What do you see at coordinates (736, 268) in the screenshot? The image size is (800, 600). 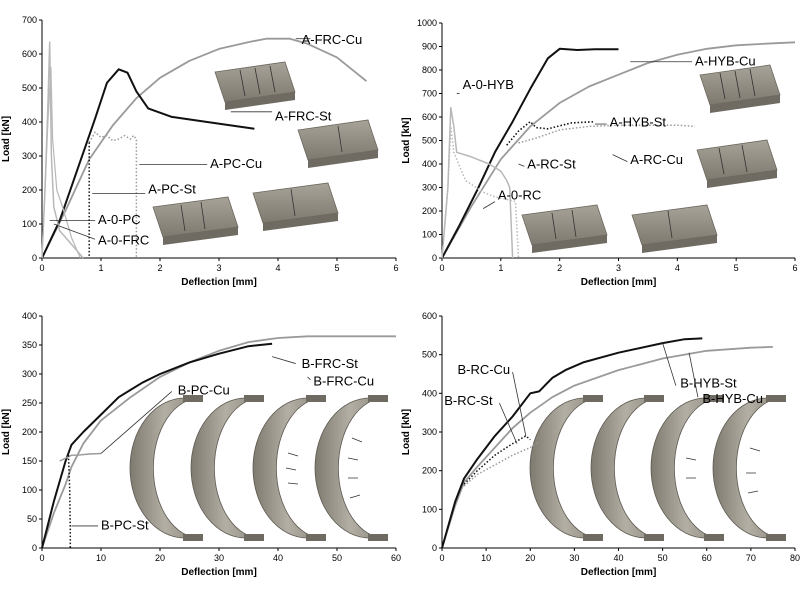 I see `x-tick-label: 5` at bounding box center [736, 268].